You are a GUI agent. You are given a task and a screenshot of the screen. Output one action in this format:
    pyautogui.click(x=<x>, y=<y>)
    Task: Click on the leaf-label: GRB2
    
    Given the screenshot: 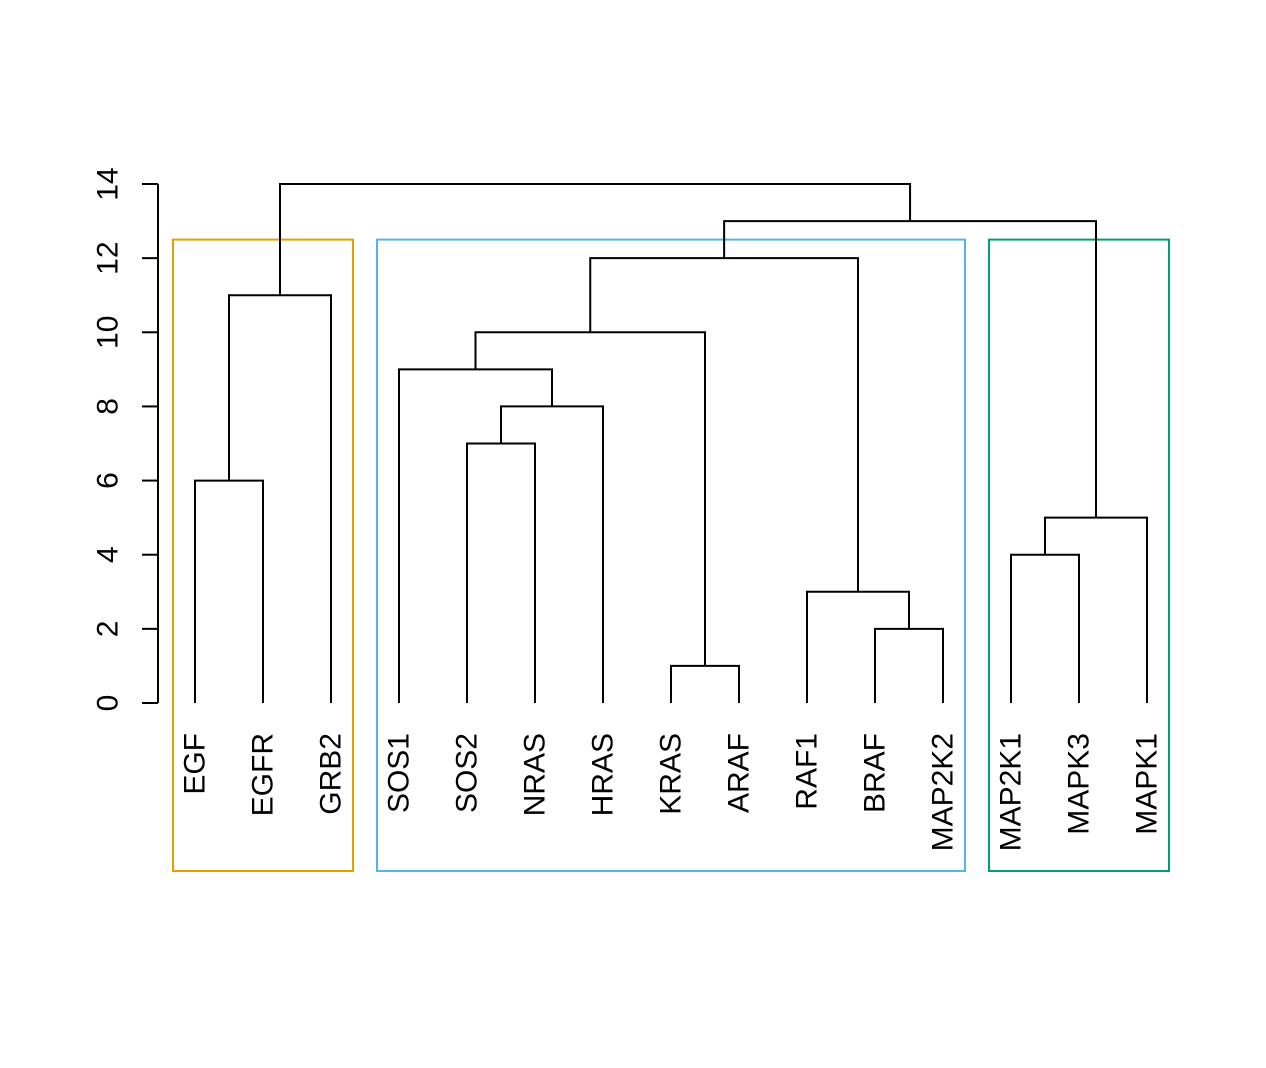 What is the action you would take?
    pyautogui.click(x=331, y=774)
    